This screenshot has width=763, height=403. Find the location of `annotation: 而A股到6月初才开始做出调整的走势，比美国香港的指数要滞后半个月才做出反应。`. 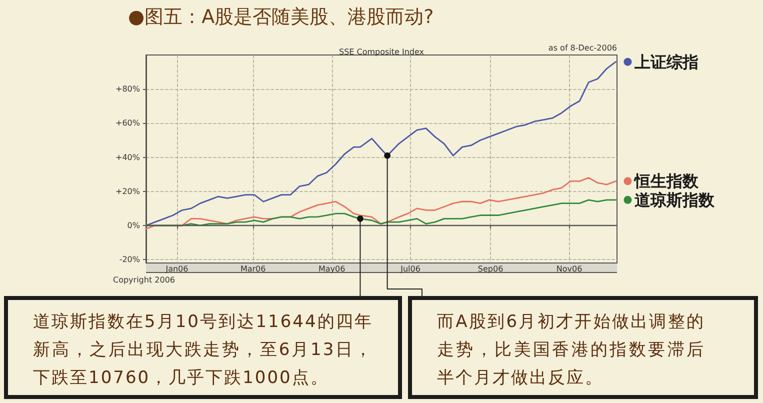

annotation: 而A股到6月初才开始做出调整的走势，比美国香港的指数要滞后半个月才做出反应。 is located at coordinates (571, 350).